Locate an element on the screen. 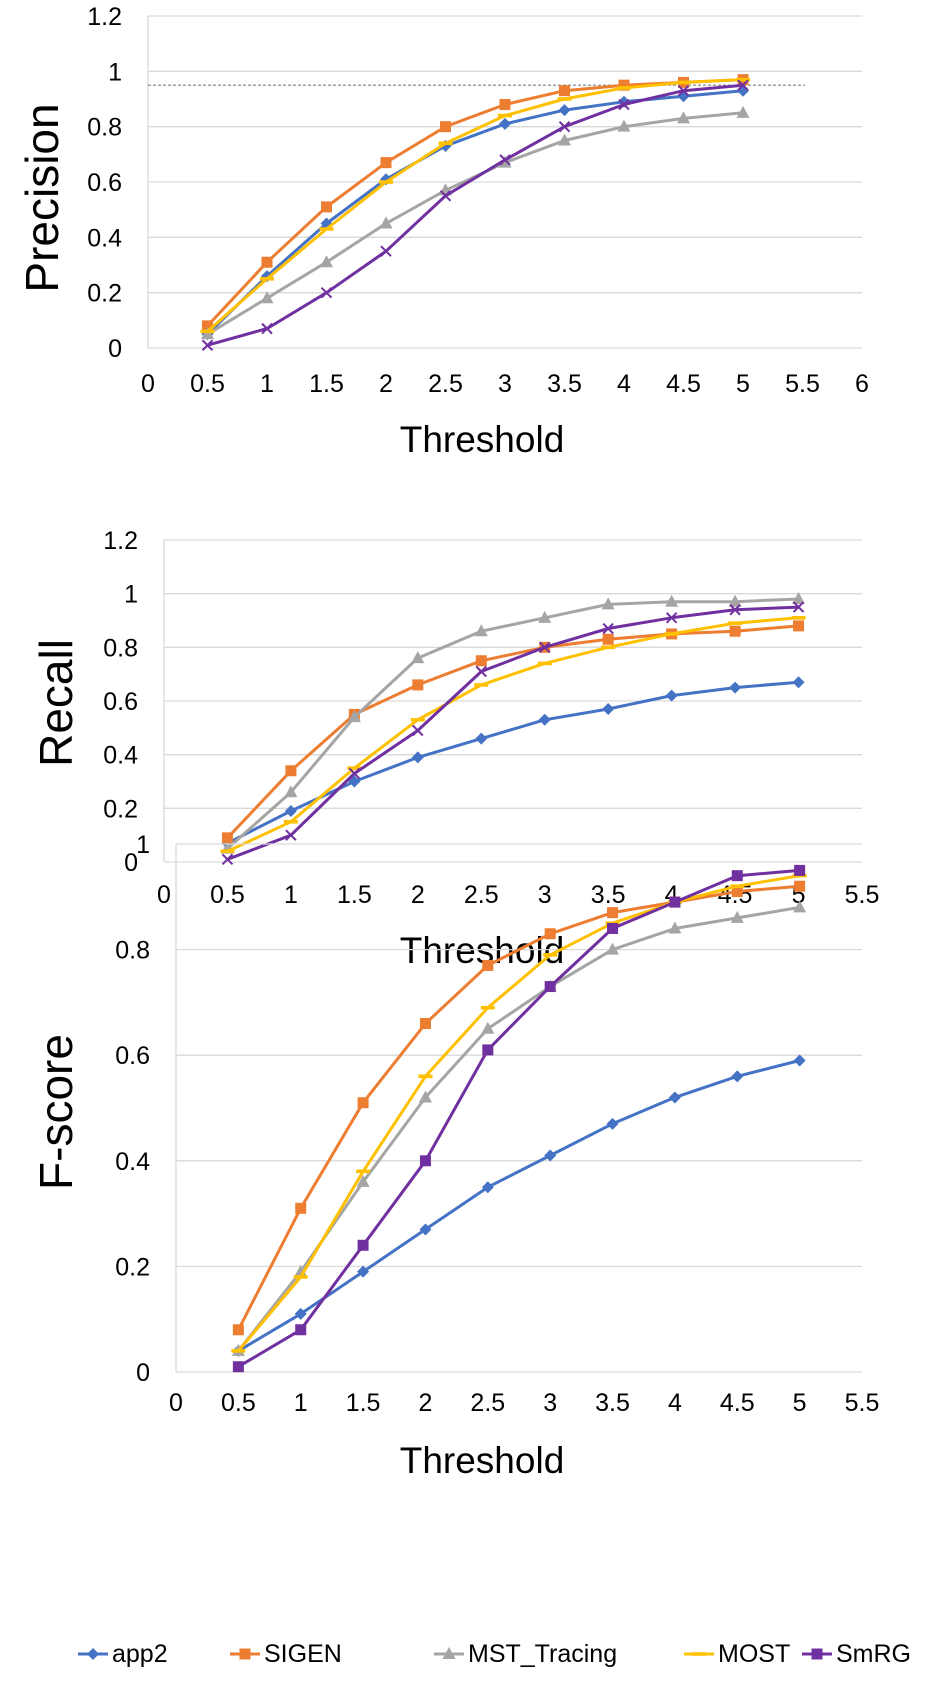 This screenshot has height=1688, width=950. legend-label: SmRG is located at coordinates (873, 1654).